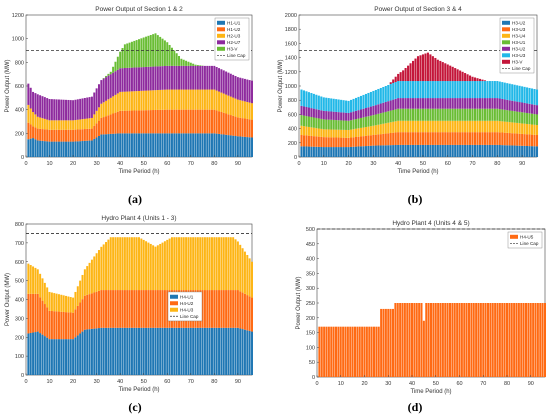  What do you see at coordinates (455, 138) in the screenshot?
I see `bar-h3-u3-t63` at bounding box center [455, 138].